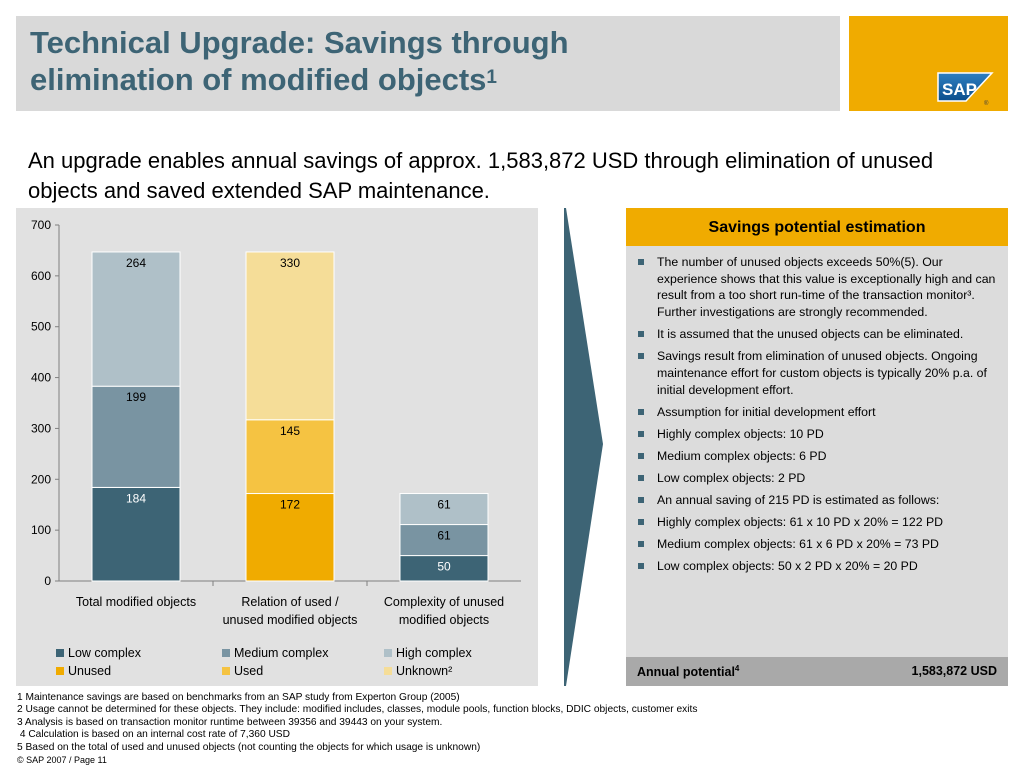 The image size is (1024, 768). I want to click on bar-value-label: 184, so click(136, 498).